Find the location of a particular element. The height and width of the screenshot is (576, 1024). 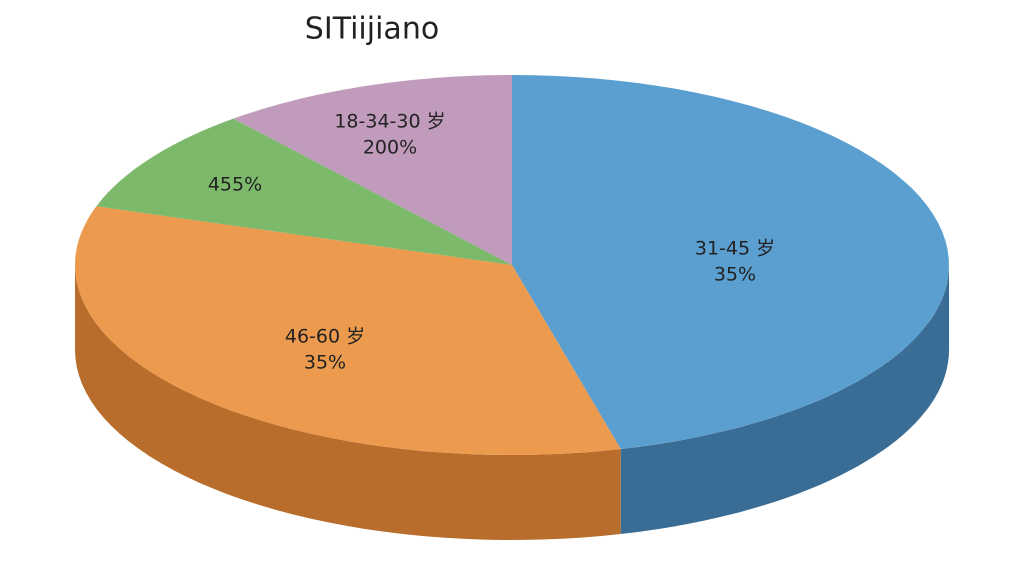

slice-label: 31-45 岁 is located at coordinates (735, 249).